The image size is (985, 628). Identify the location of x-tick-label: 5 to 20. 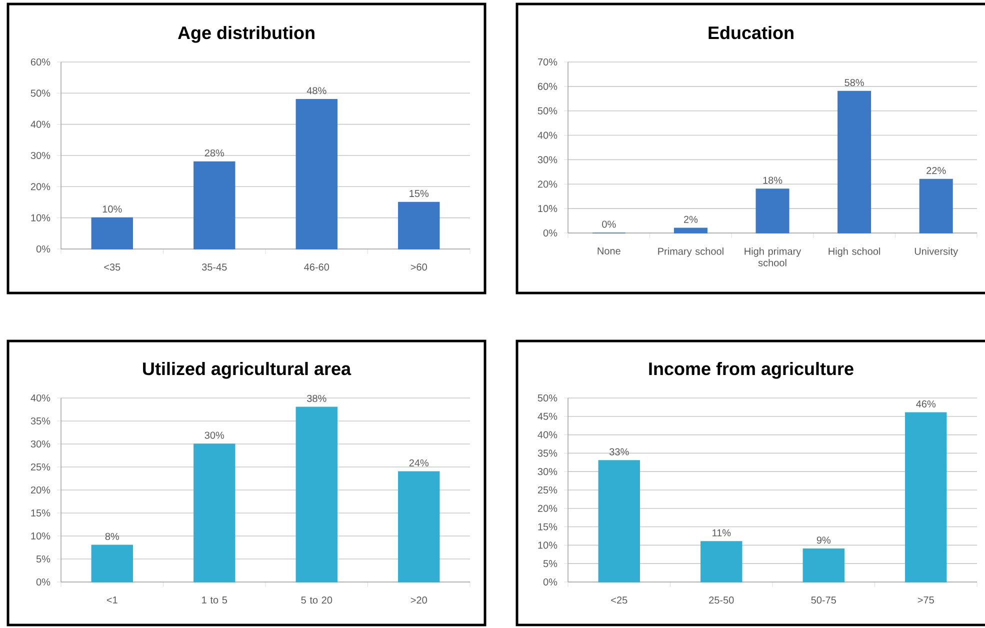
(316, 600).